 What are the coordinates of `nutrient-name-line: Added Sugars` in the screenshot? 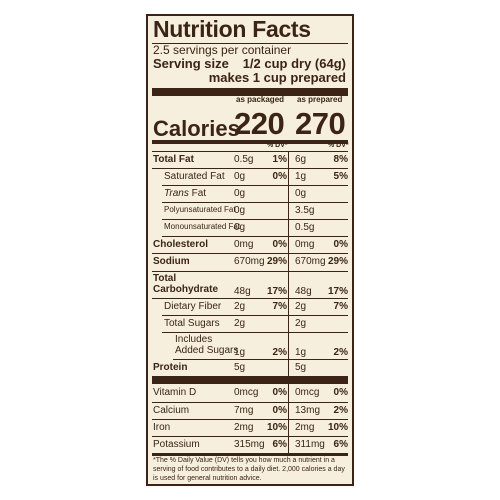 It's located at (207, 350).